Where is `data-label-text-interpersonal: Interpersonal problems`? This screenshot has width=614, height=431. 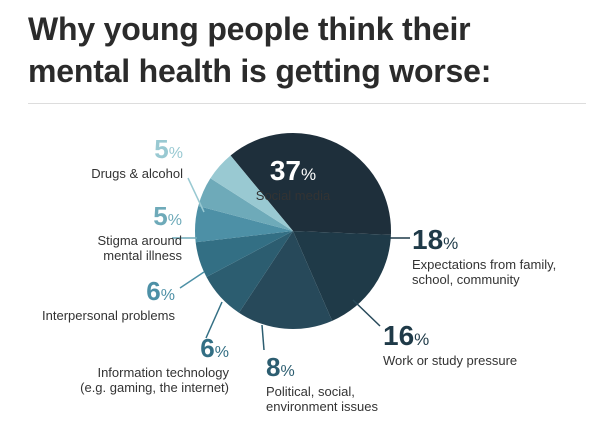 data-label-text-interpersonal: Interpersonal problems is located at coordinates (108, 315).